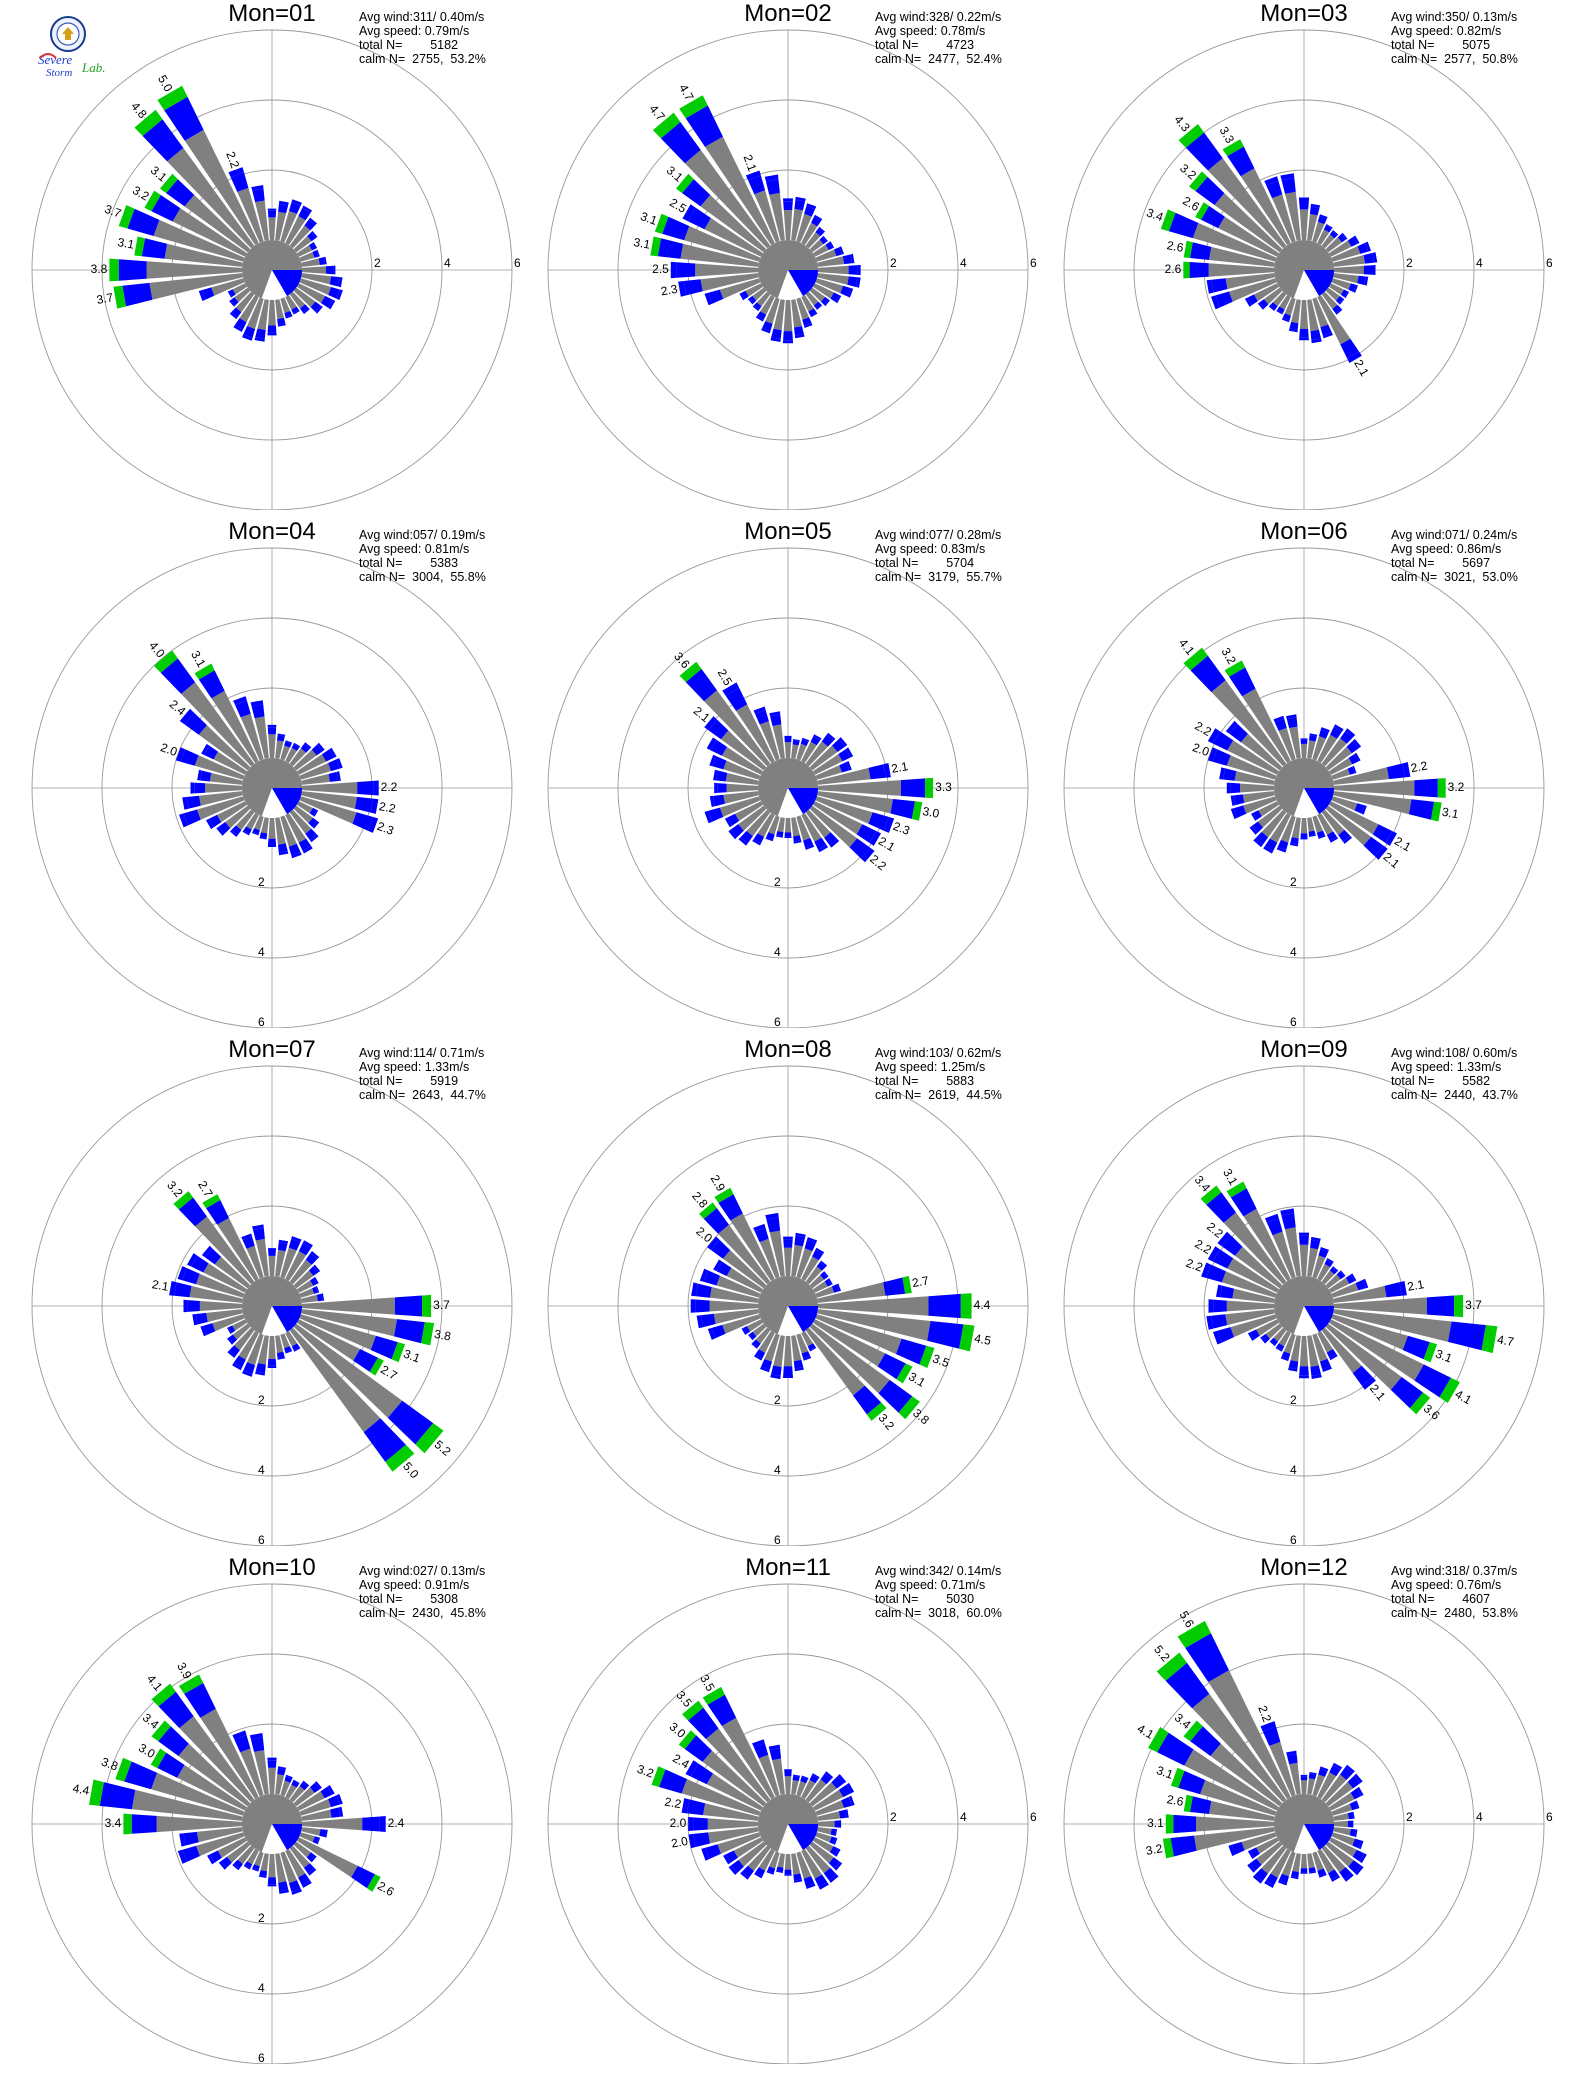  I want to click on bar-value-label: 4.7, so click(1505, 1340).